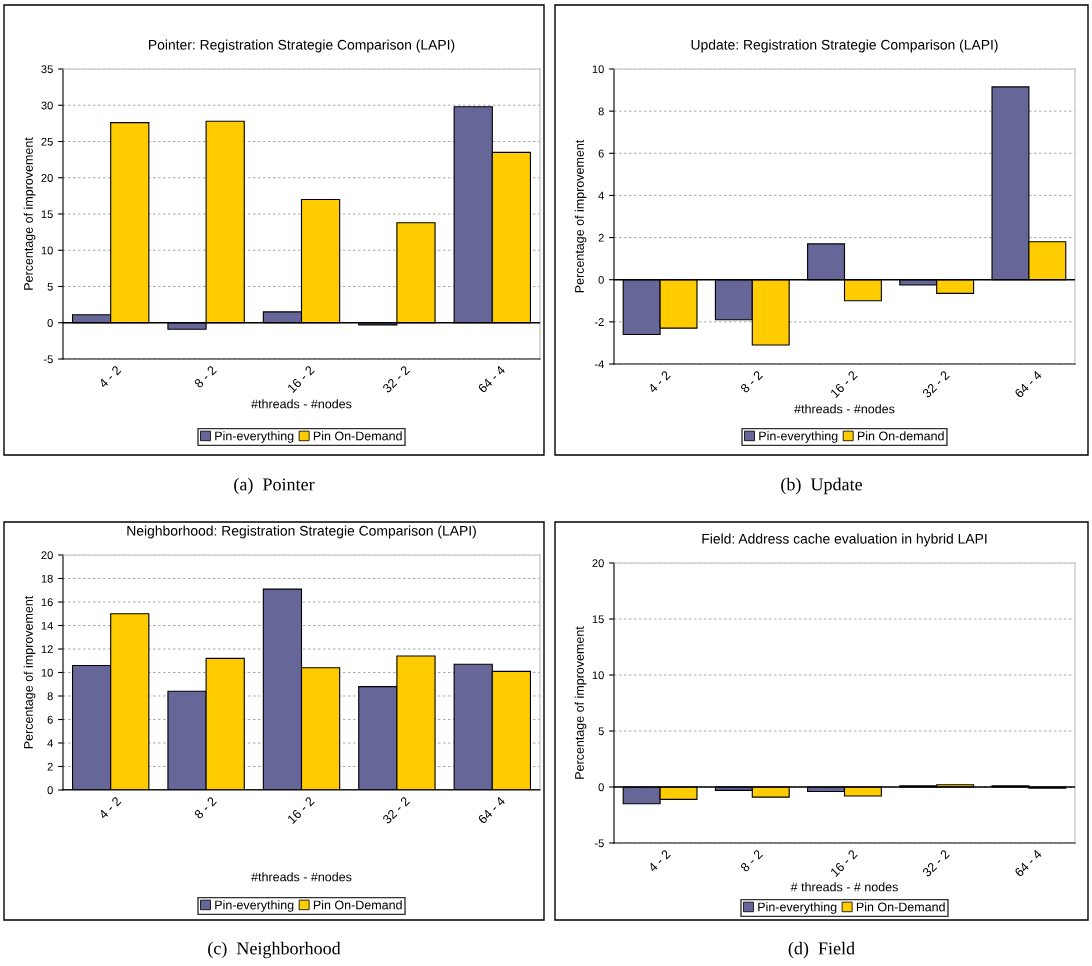 The image size is (1092, 966). What do you see at coordinates (47, 649) in the screenshot?
I see `y-tick-label: 12` at bounding box center [47, 649].